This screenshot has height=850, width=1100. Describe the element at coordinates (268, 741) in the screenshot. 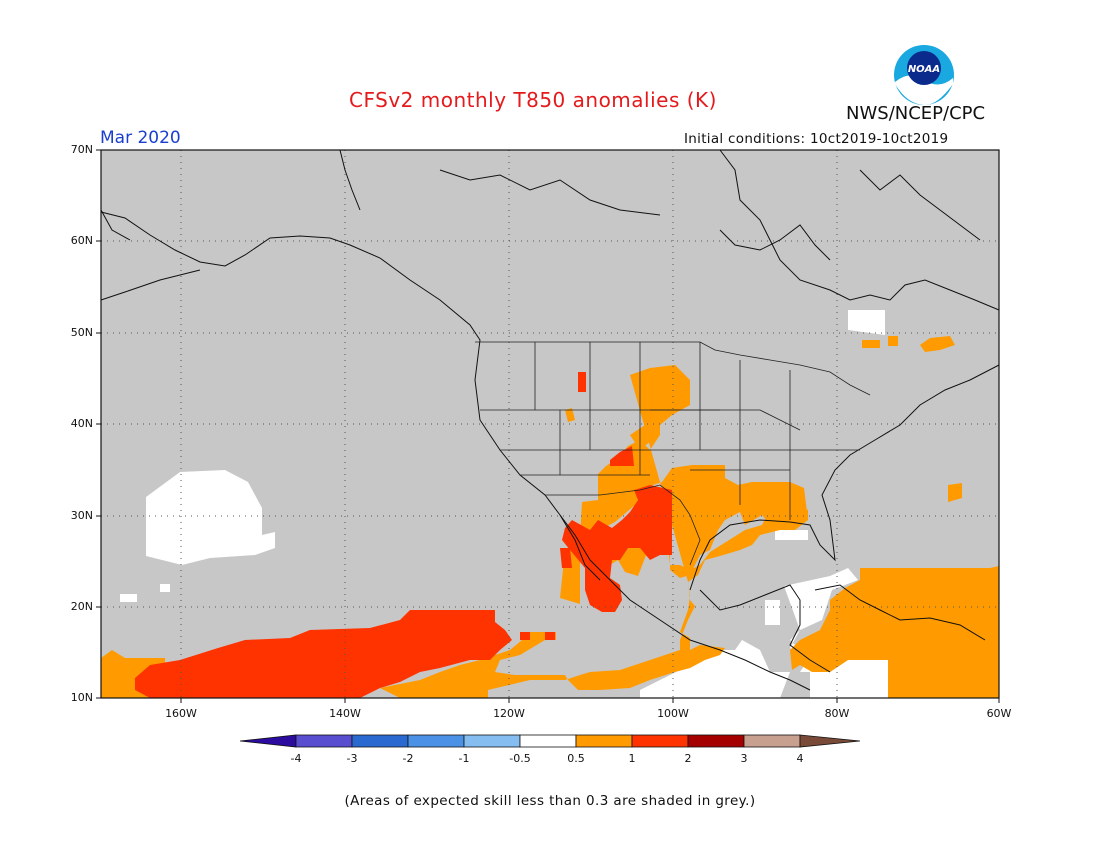

I see `colorbar-low-triangle` at that location.